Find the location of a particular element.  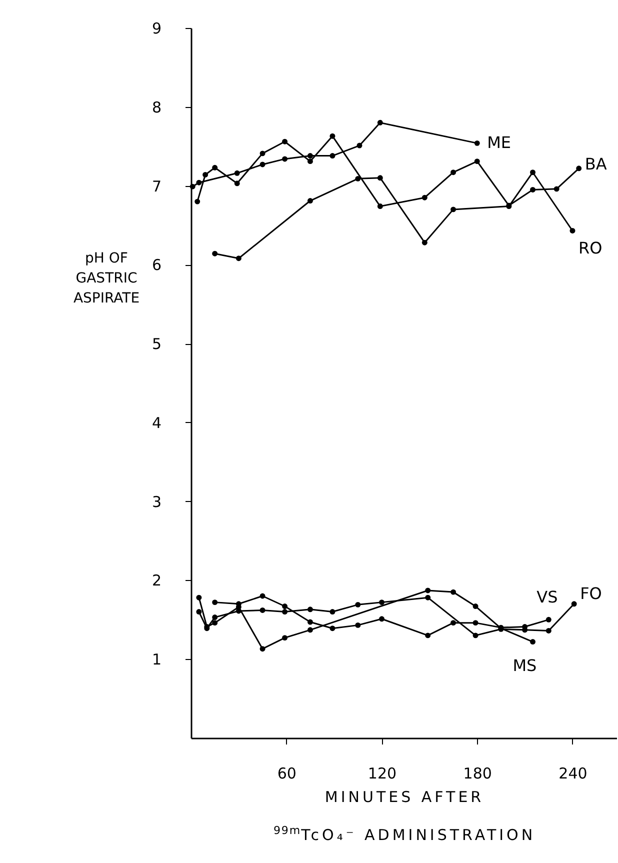

y-tick-label: 7 is located at coordinates (157, 186).